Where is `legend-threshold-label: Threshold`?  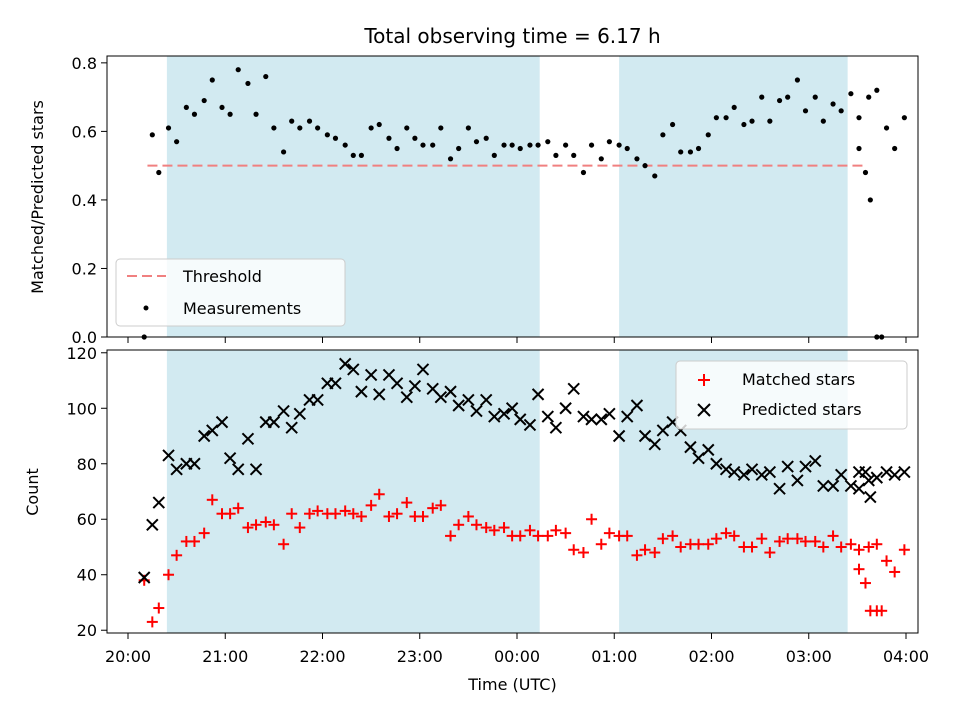 legend-threshold-label: Threshold is located at coordinates (222, 276).